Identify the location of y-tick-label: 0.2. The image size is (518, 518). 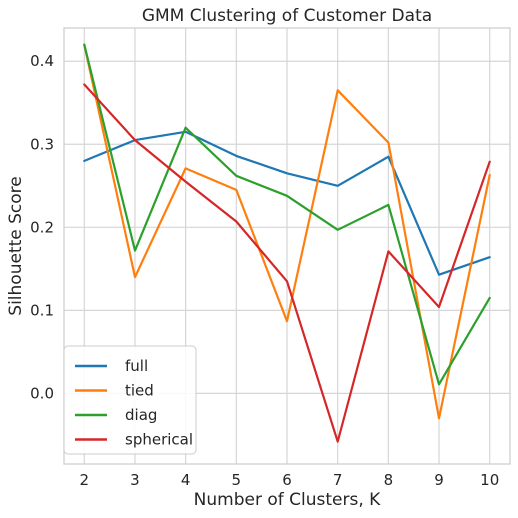
(42, 227).